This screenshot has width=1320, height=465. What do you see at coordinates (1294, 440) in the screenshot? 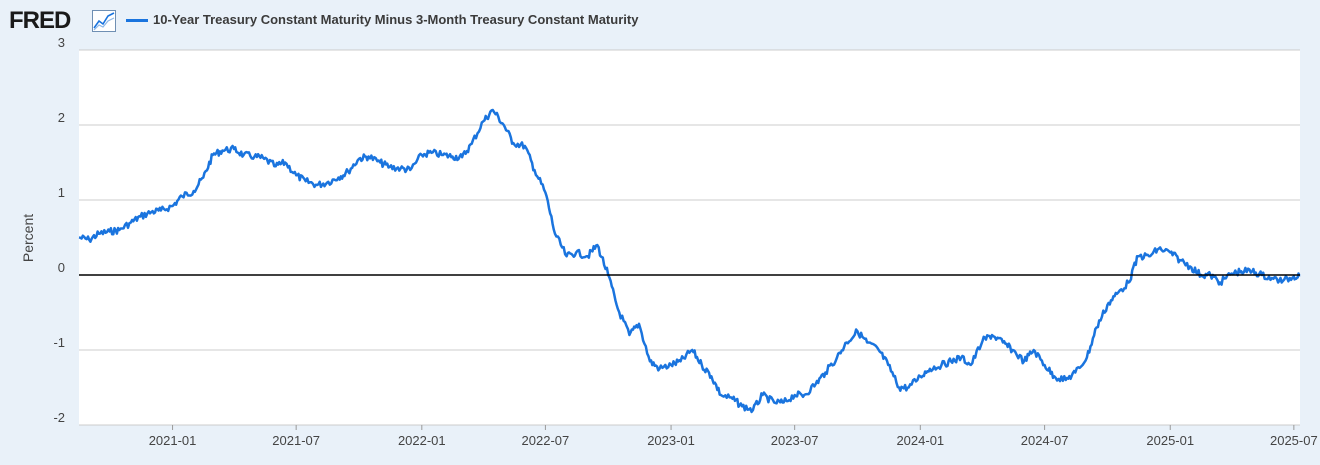
I see `x-tick-label: 2025-07` at bounding box center [1294, 440].